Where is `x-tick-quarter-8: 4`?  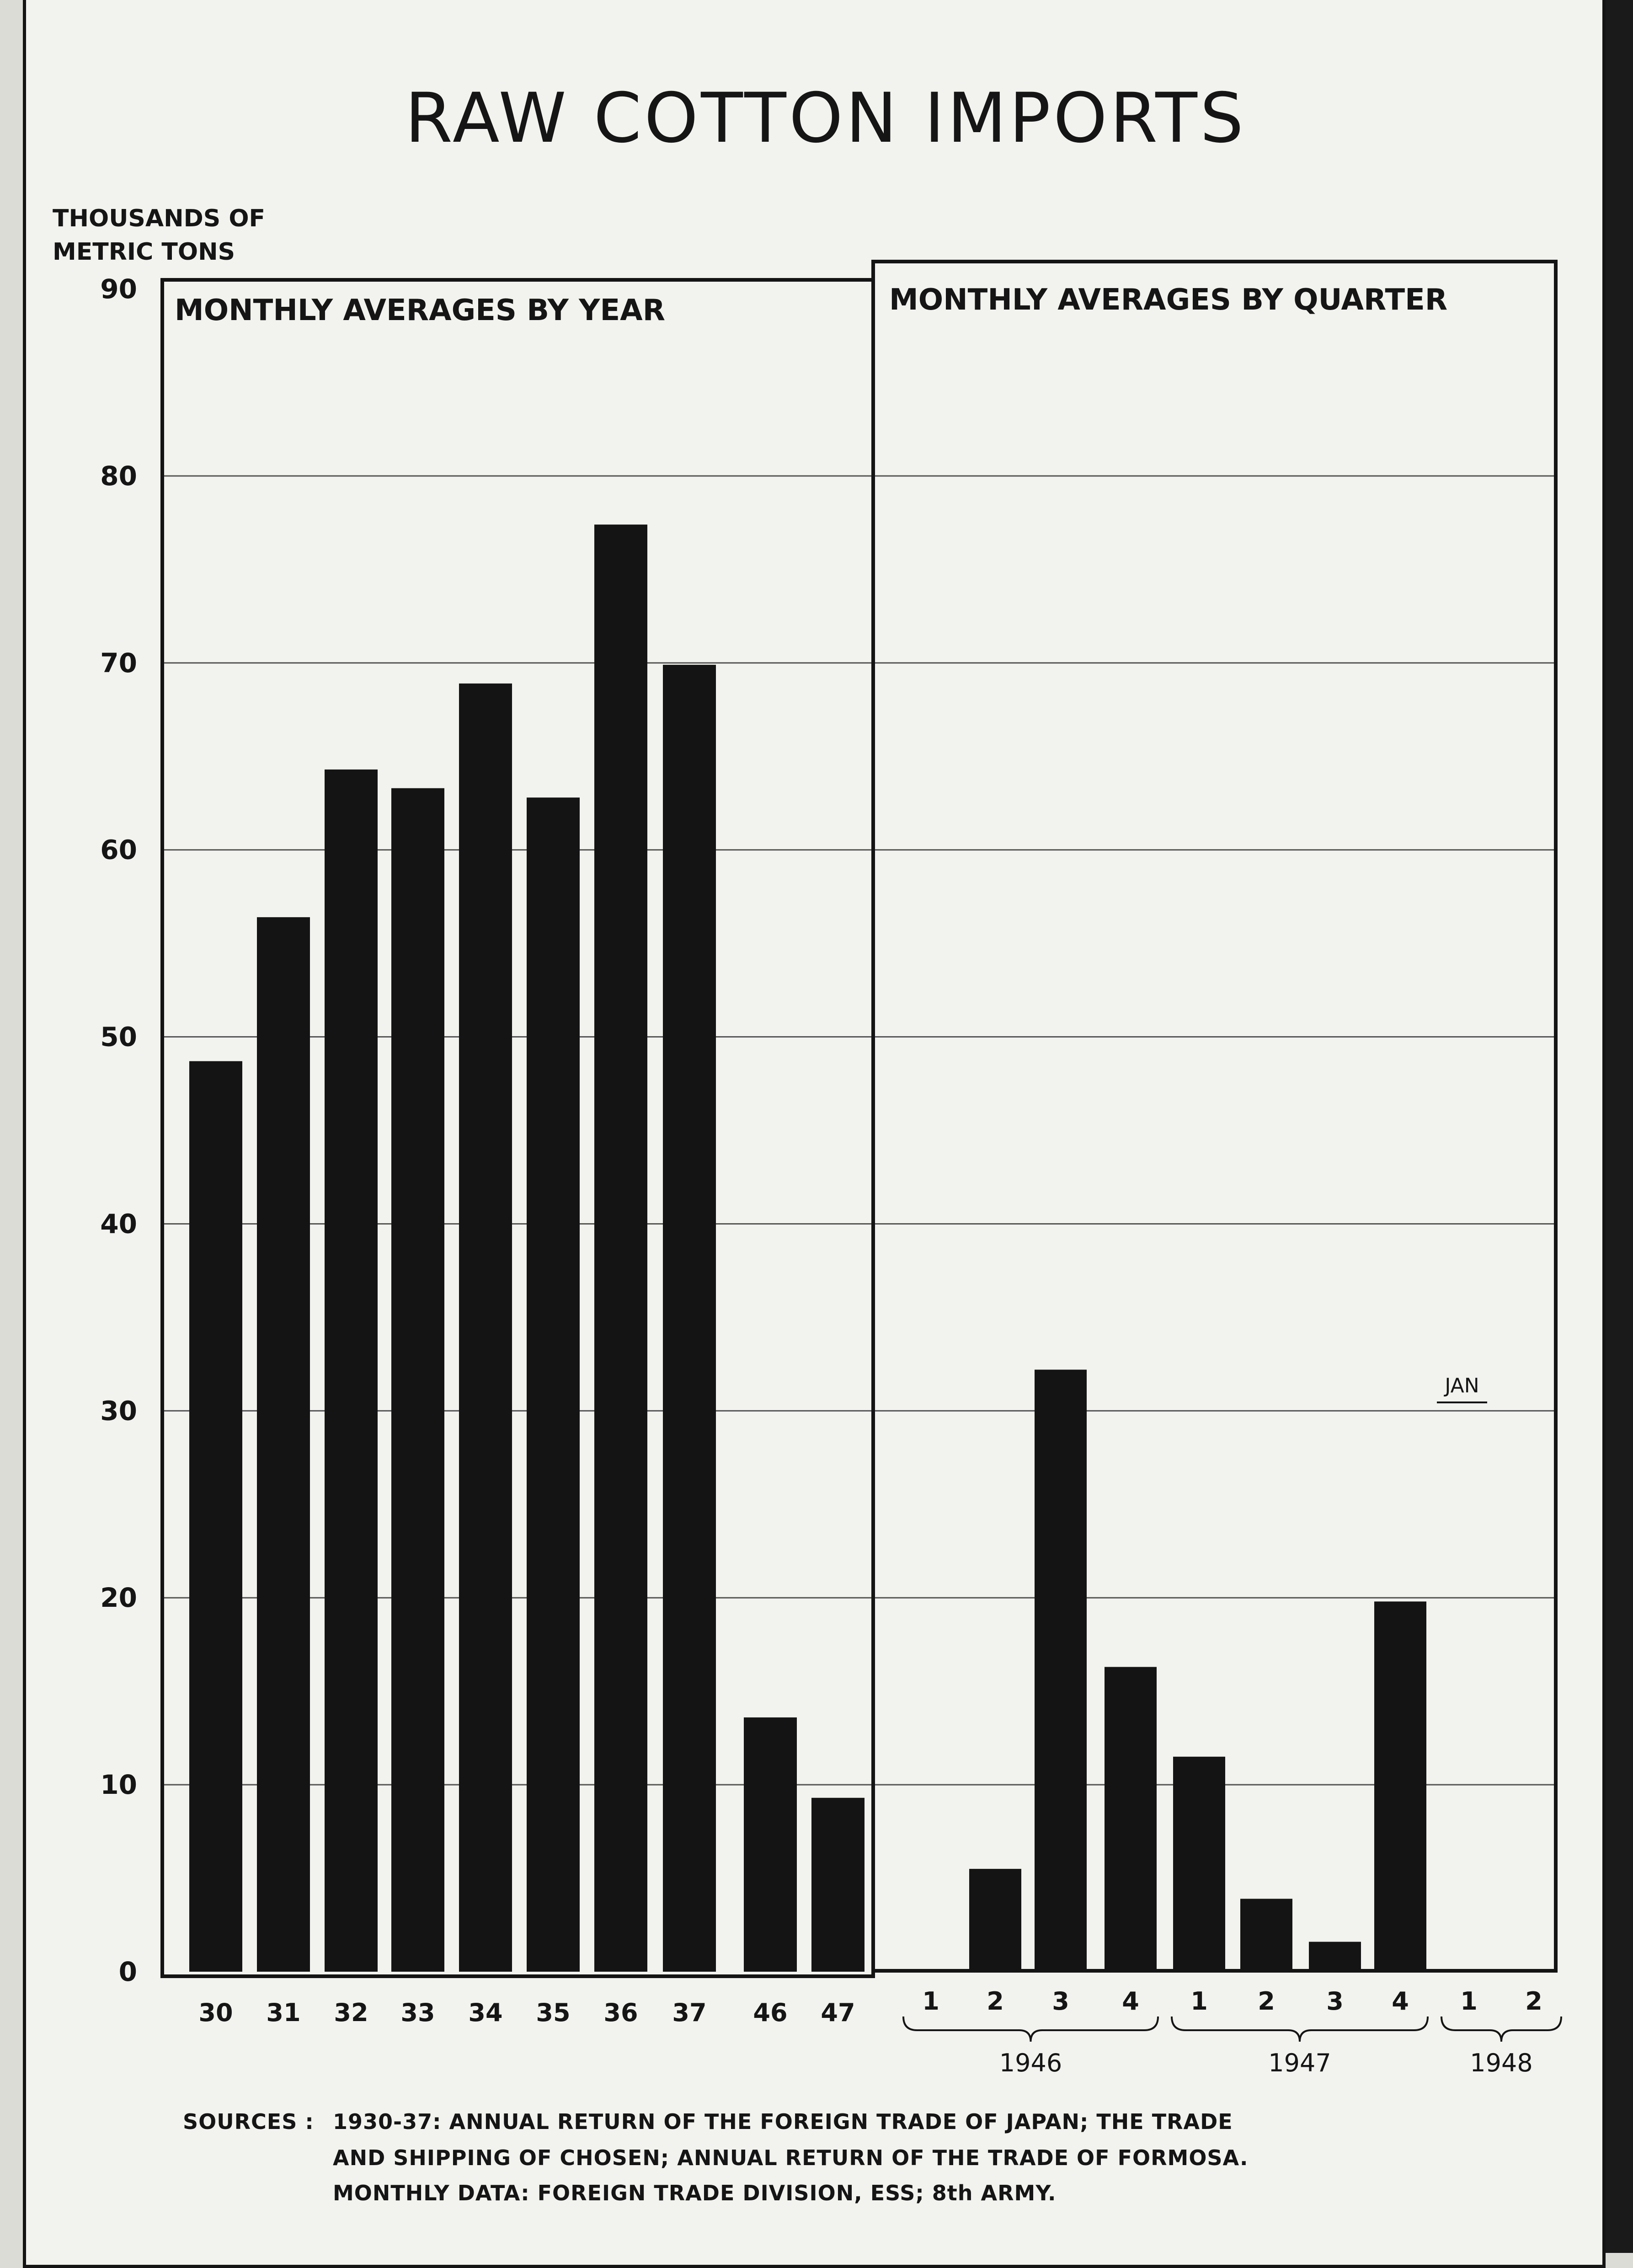 x-tick-quarter-8: 4 is located at coordinates (1400, 2001).